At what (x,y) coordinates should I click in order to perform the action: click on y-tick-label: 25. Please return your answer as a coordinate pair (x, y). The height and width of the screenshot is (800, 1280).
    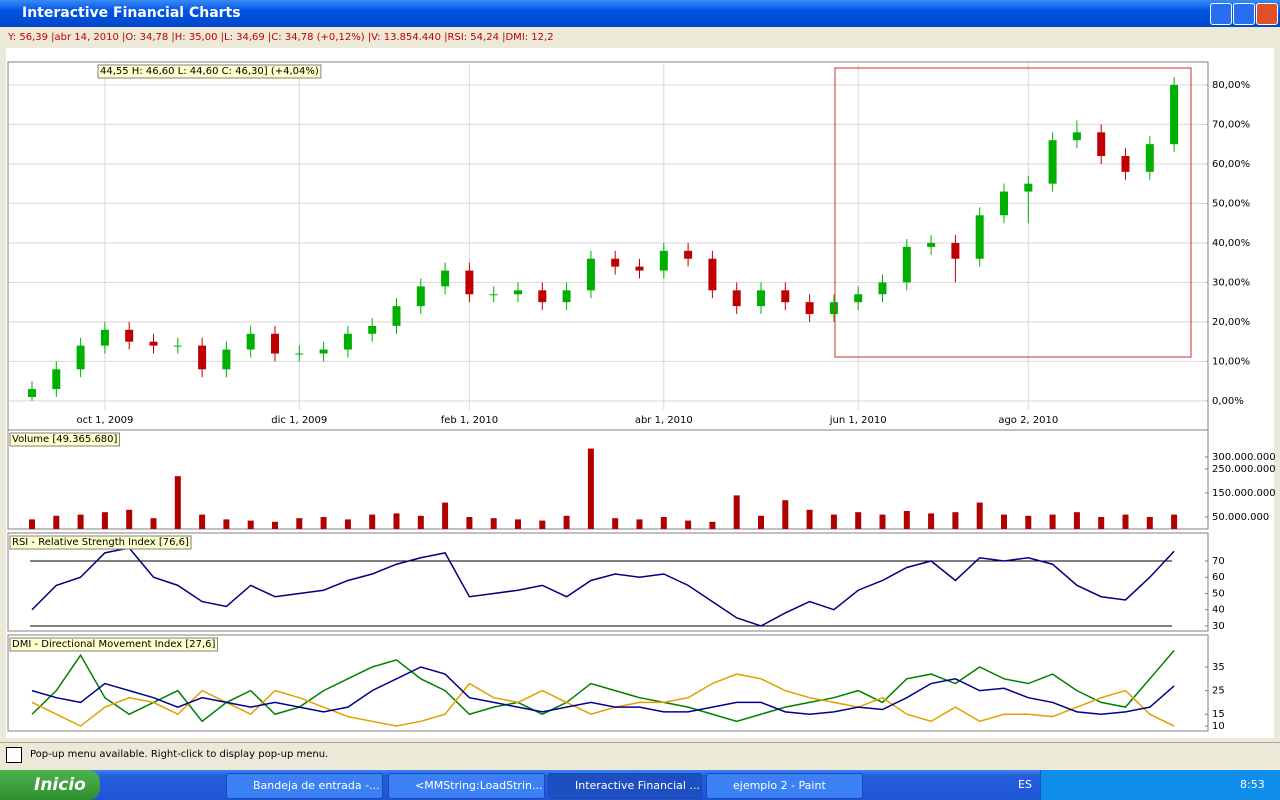
    Looking at the image, I should click on (1218, 691).